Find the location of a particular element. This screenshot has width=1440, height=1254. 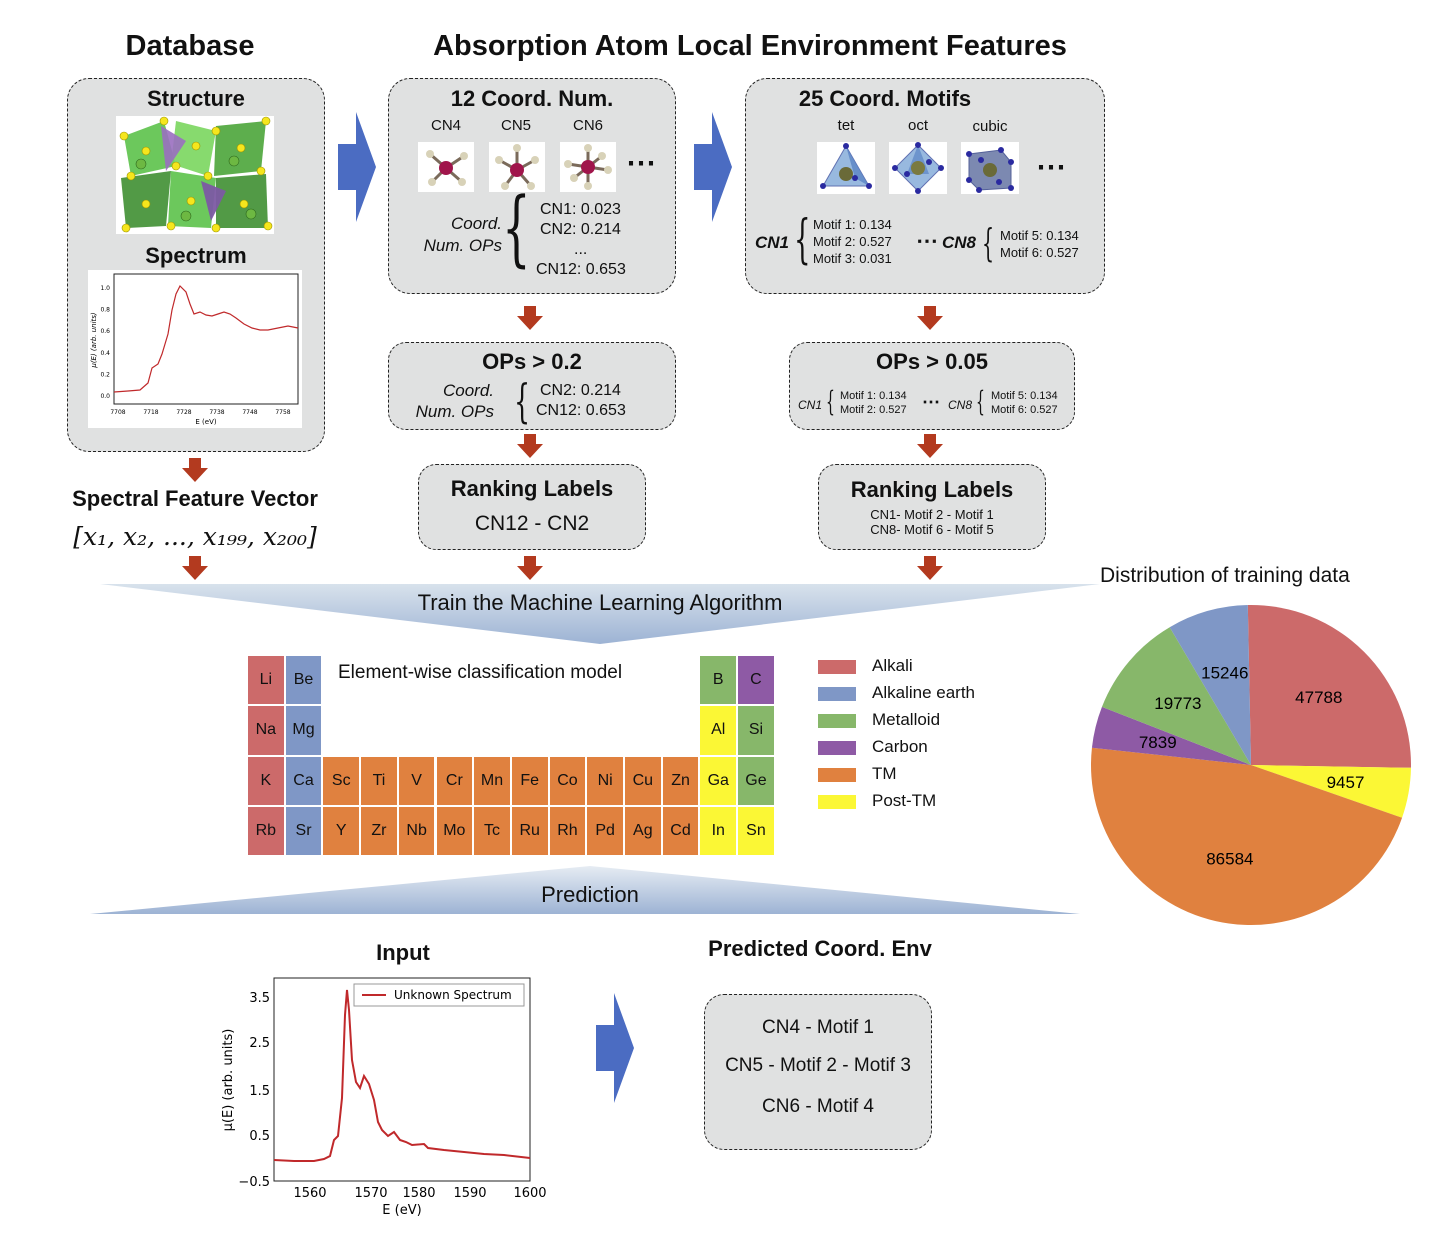

cn-ops-label-1: Coord. is located at coordinates (476, 223).